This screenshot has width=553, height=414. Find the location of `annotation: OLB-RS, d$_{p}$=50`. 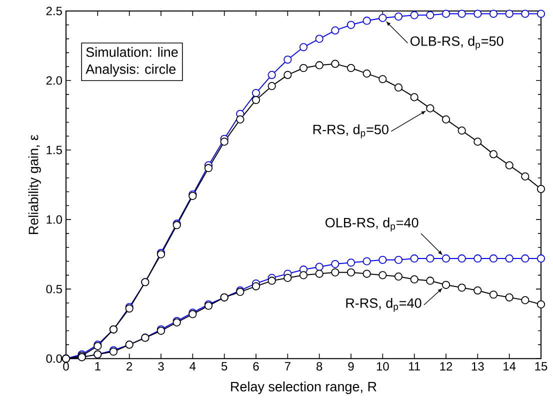

annotation: OLB-RS, d$_{p}$=50 is located at coordinates (457, 43).